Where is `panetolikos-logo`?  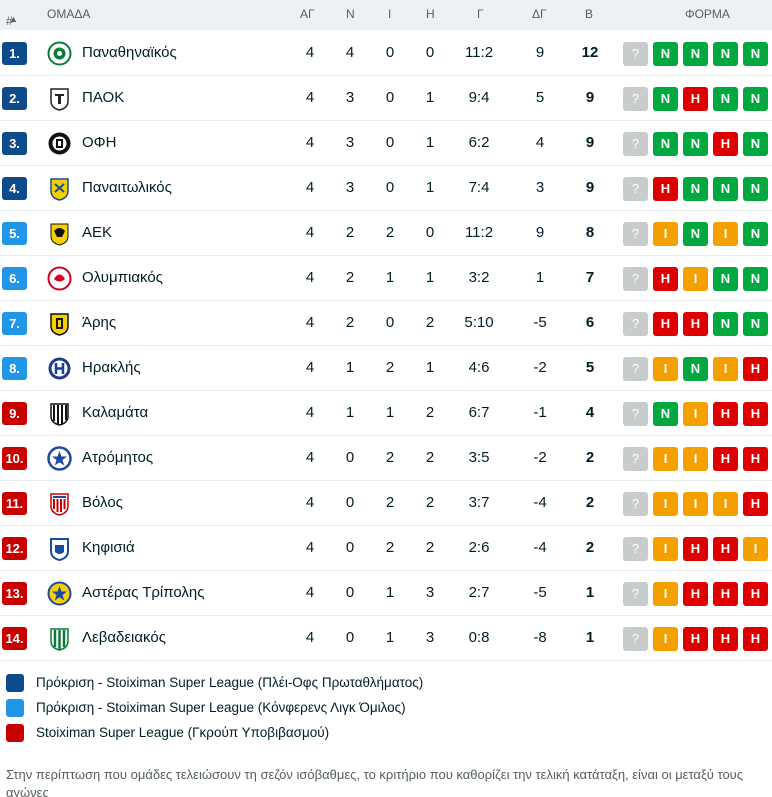
panetolikos-logo is located at coordinates (59, 188).